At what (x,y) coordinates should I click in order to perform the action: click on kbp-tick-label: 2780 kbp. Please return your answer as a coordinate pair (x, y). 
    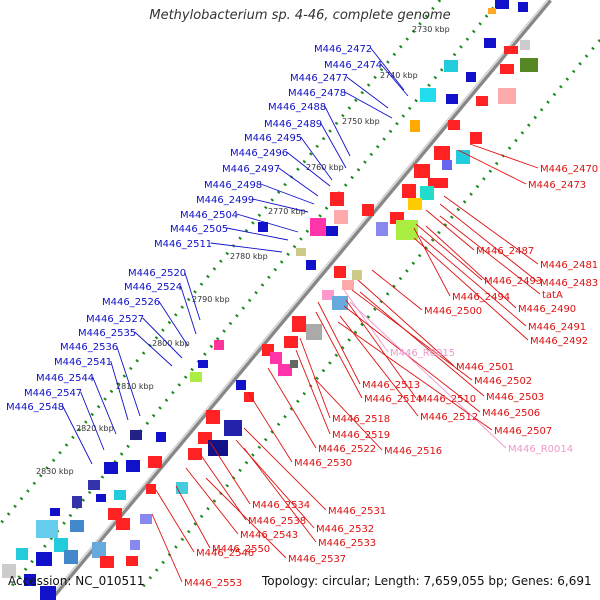
    Looking at the image, I should click on (249, 256).